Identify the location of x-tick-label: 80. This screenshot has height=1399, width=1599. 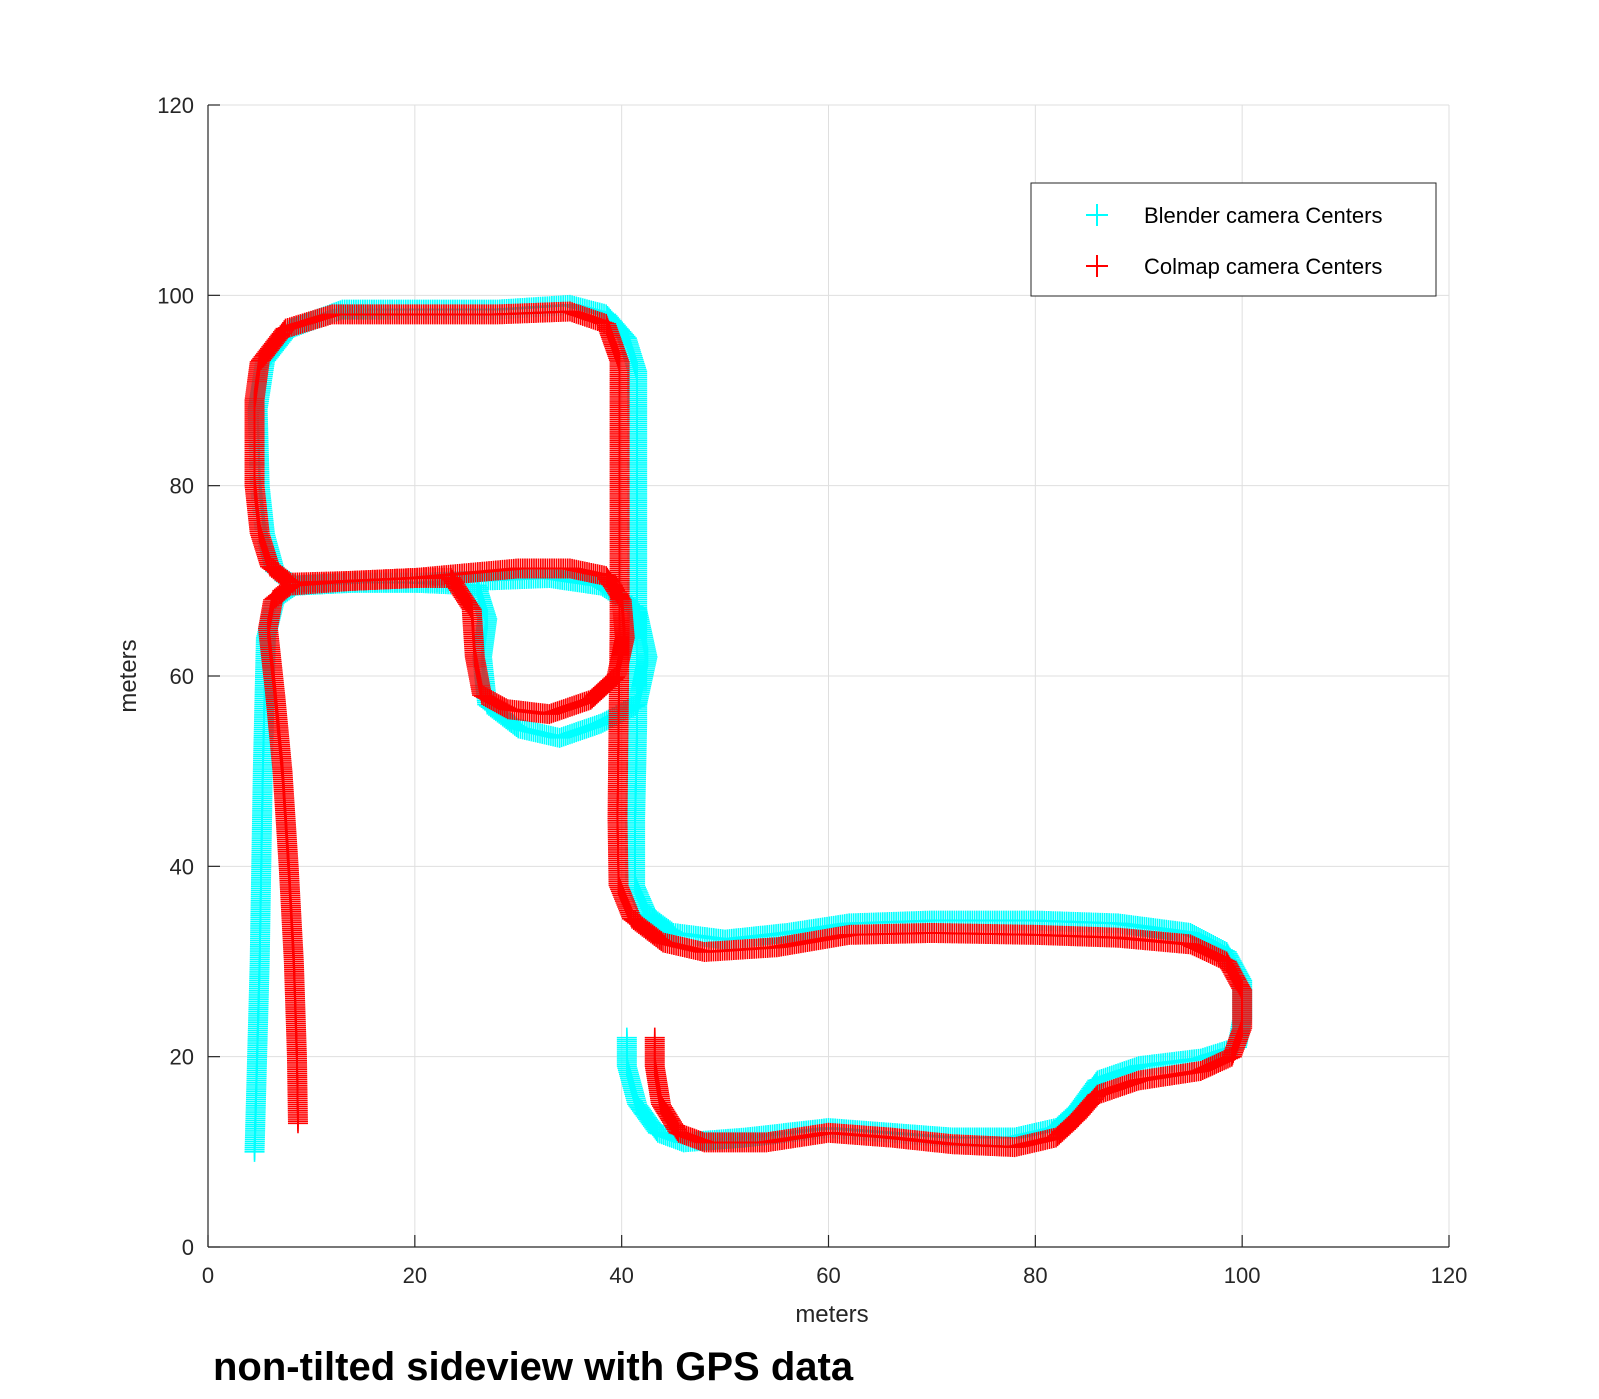
(1035, 1275).